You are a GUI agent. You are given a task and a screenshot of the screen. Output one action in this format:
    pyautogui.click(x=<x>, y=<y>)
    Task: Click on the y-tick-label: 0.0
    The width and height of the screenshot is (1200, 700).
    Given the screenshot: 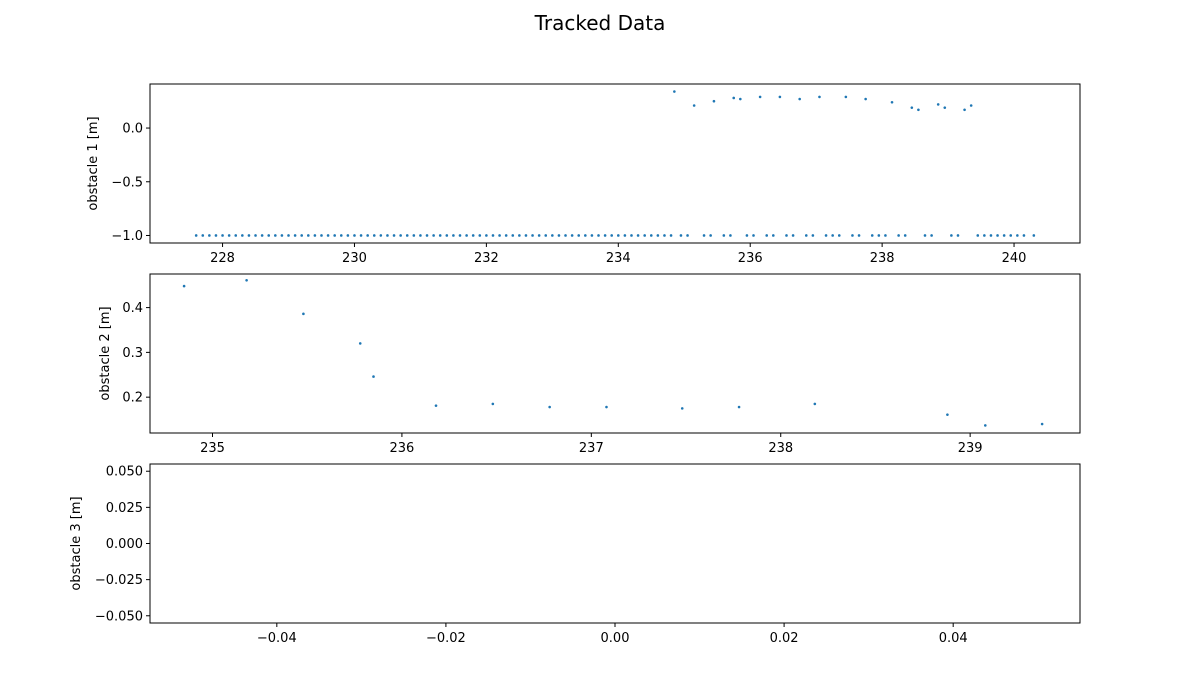 What is the action you would take?
    pyautogui.click(x=132, y=129)
    